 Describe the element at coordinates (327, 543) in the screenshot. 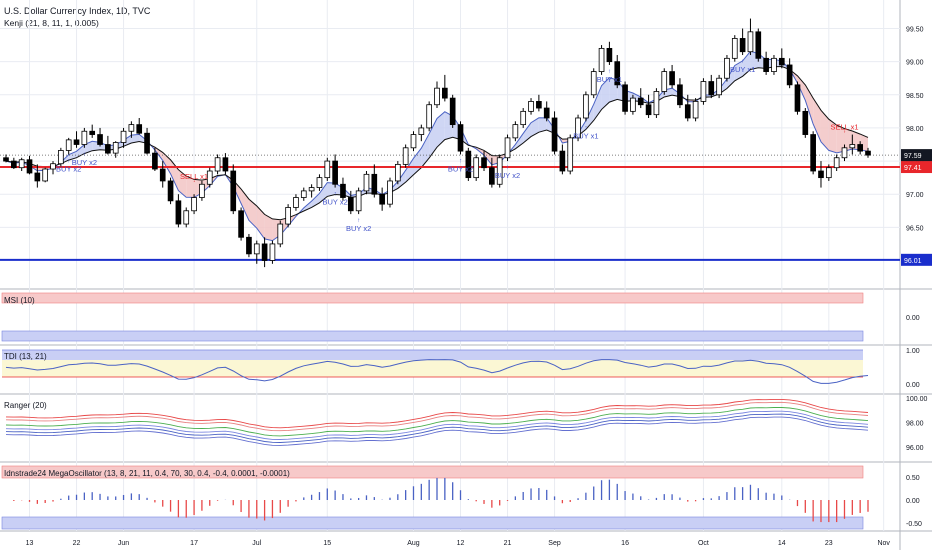

I see `time-tick-label: 15` at that location.